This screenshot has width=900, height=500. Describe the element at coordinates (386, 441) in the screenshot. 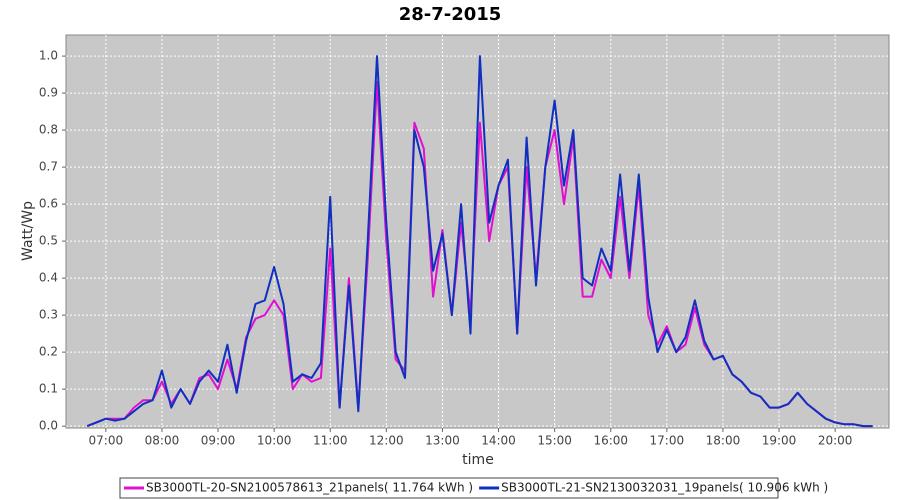

I see `x-tick-label: 12:00` at that location.